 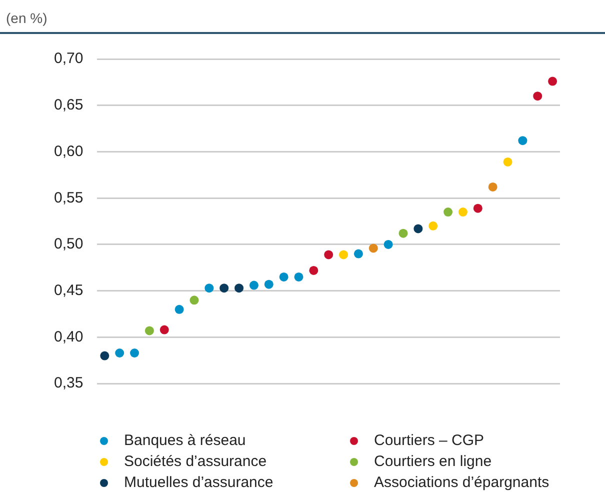 What do you see at coordinates (69, 290) in the screenshot?
I see `y-tick-label: 0,45` at bounding box center [69, 290].